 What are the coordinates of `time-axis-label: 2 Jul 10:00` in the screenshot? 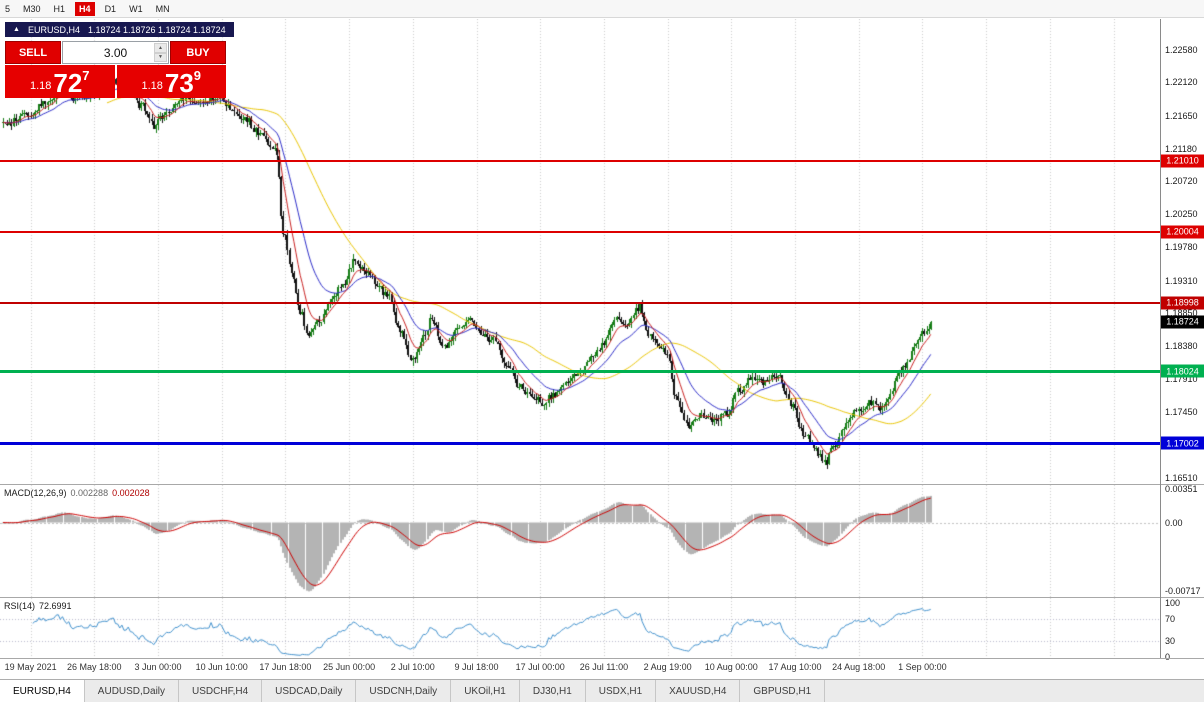 It's located at (412, 667).